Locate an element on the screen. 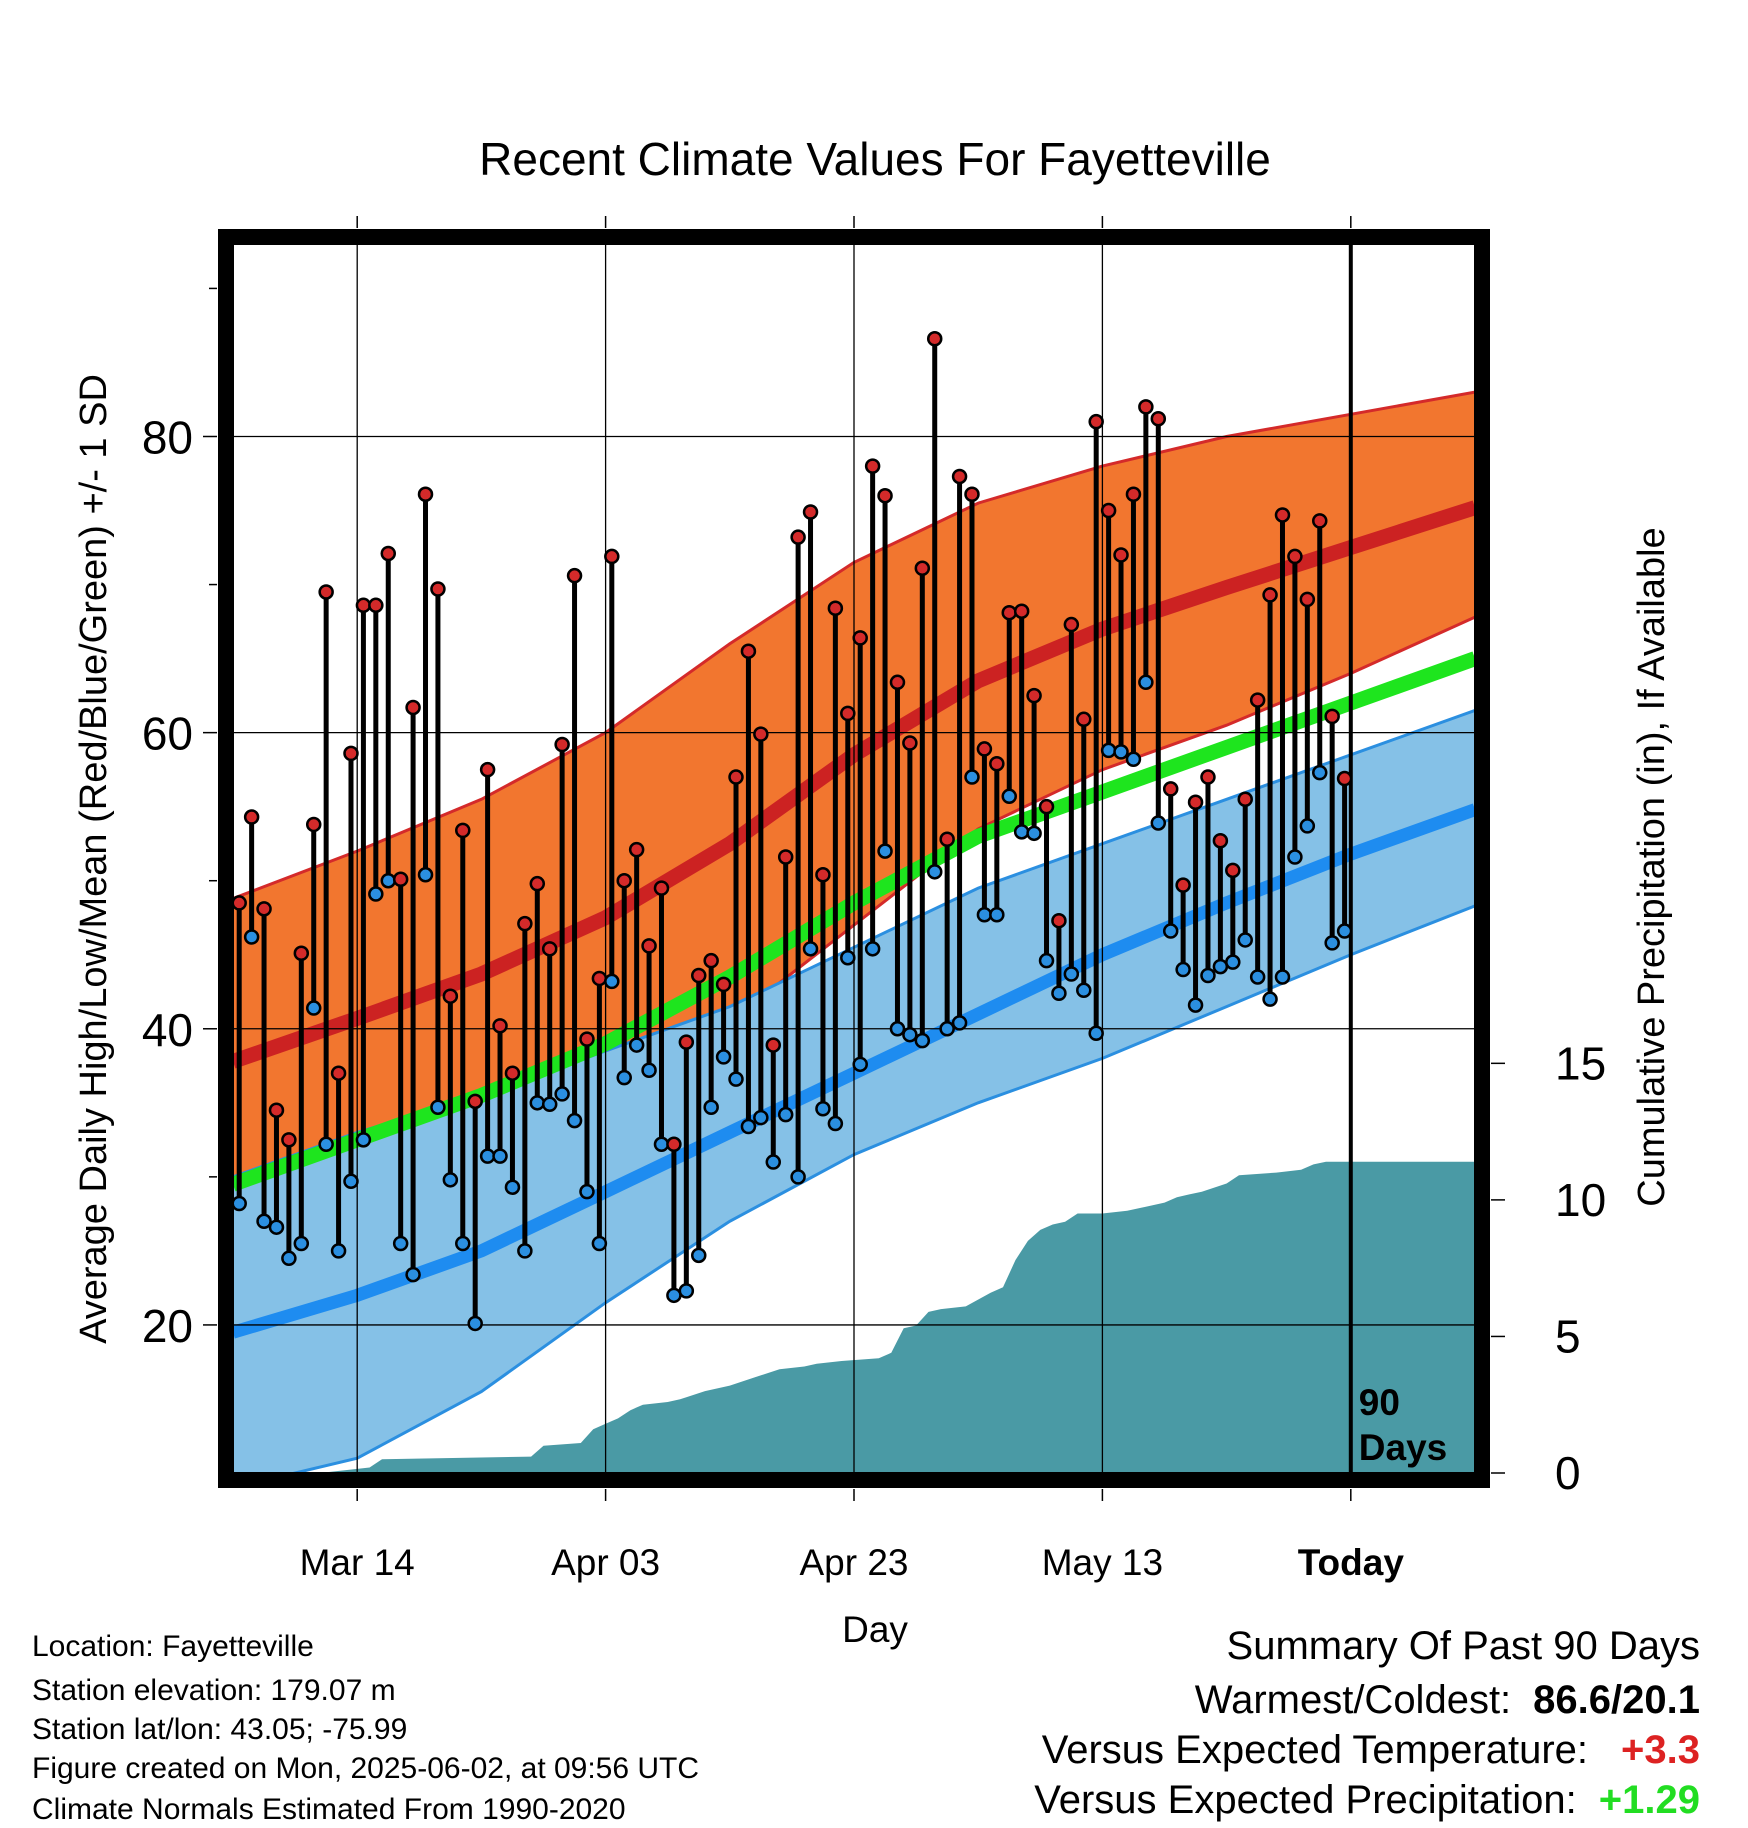 This screenshot has width=1748, height=1828. y2-tick-label: 5 is located at coordinates (1568, 1336).